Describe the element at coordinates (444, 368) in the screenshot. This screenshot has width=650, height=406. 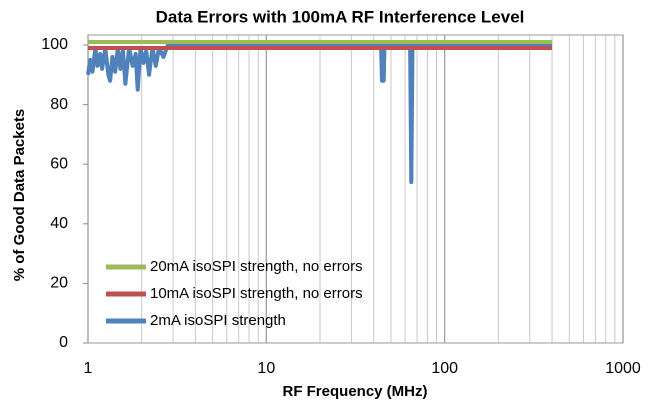
I see `x-tick-label: 100` at that location.